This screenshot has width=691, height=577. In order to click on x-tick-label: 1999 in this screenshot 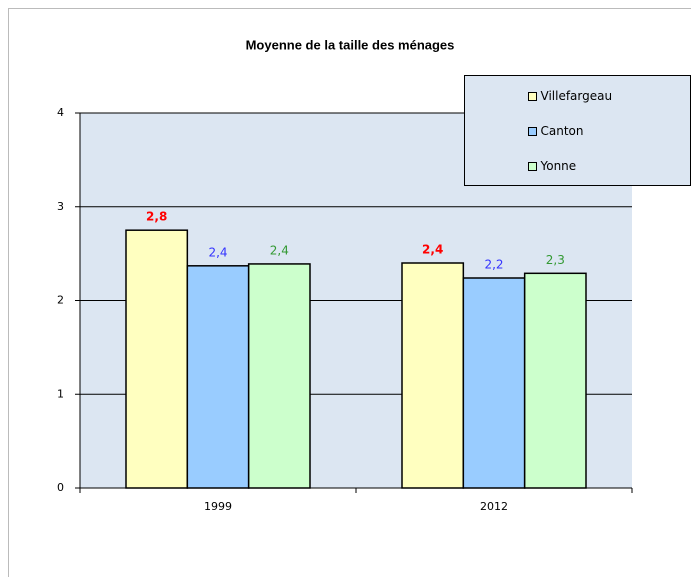, I will do `click(218, 506)`.